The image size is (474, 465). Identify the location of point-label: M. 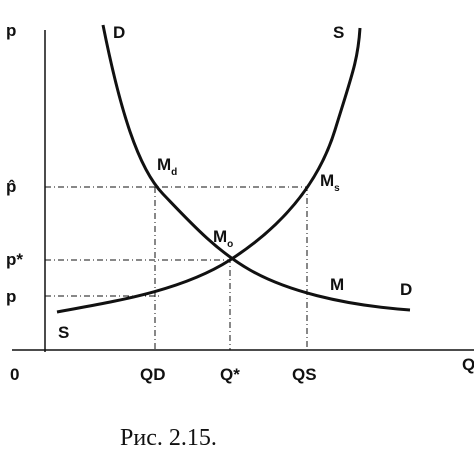
(337, 284).